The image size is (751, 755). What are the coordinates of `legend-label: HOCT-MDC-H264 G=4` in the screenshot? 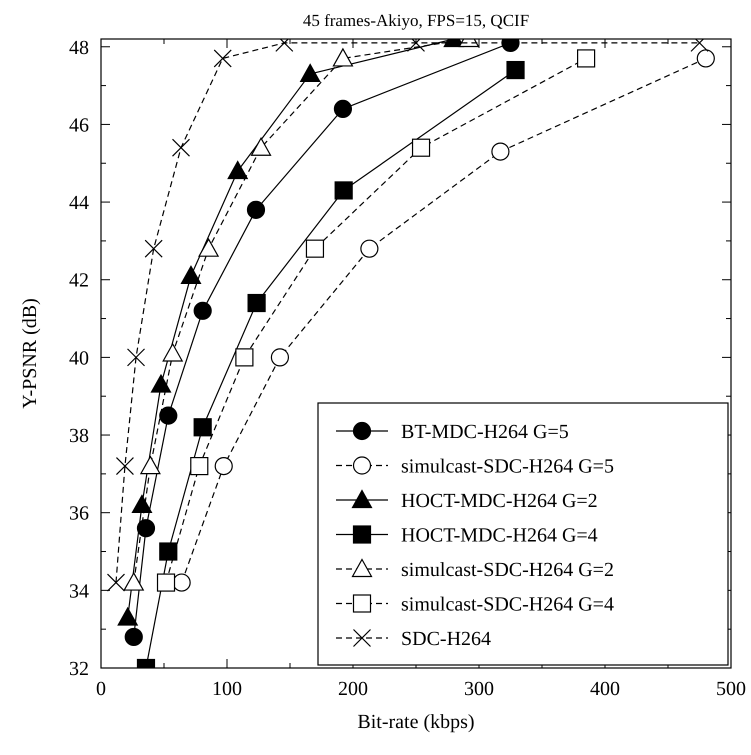 It's located at (499, 535).